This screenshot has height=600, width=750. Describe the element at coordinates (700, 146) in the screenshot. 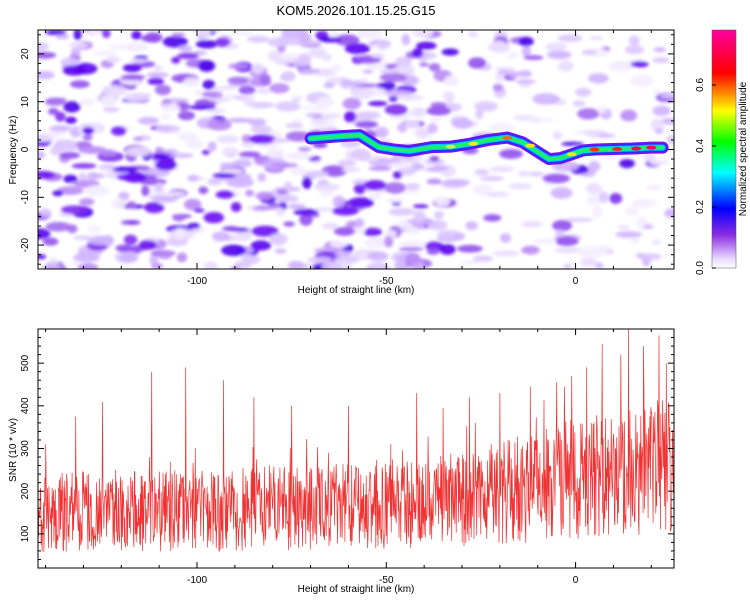

I see `colorbar-tick-label: 0.4` at that location.